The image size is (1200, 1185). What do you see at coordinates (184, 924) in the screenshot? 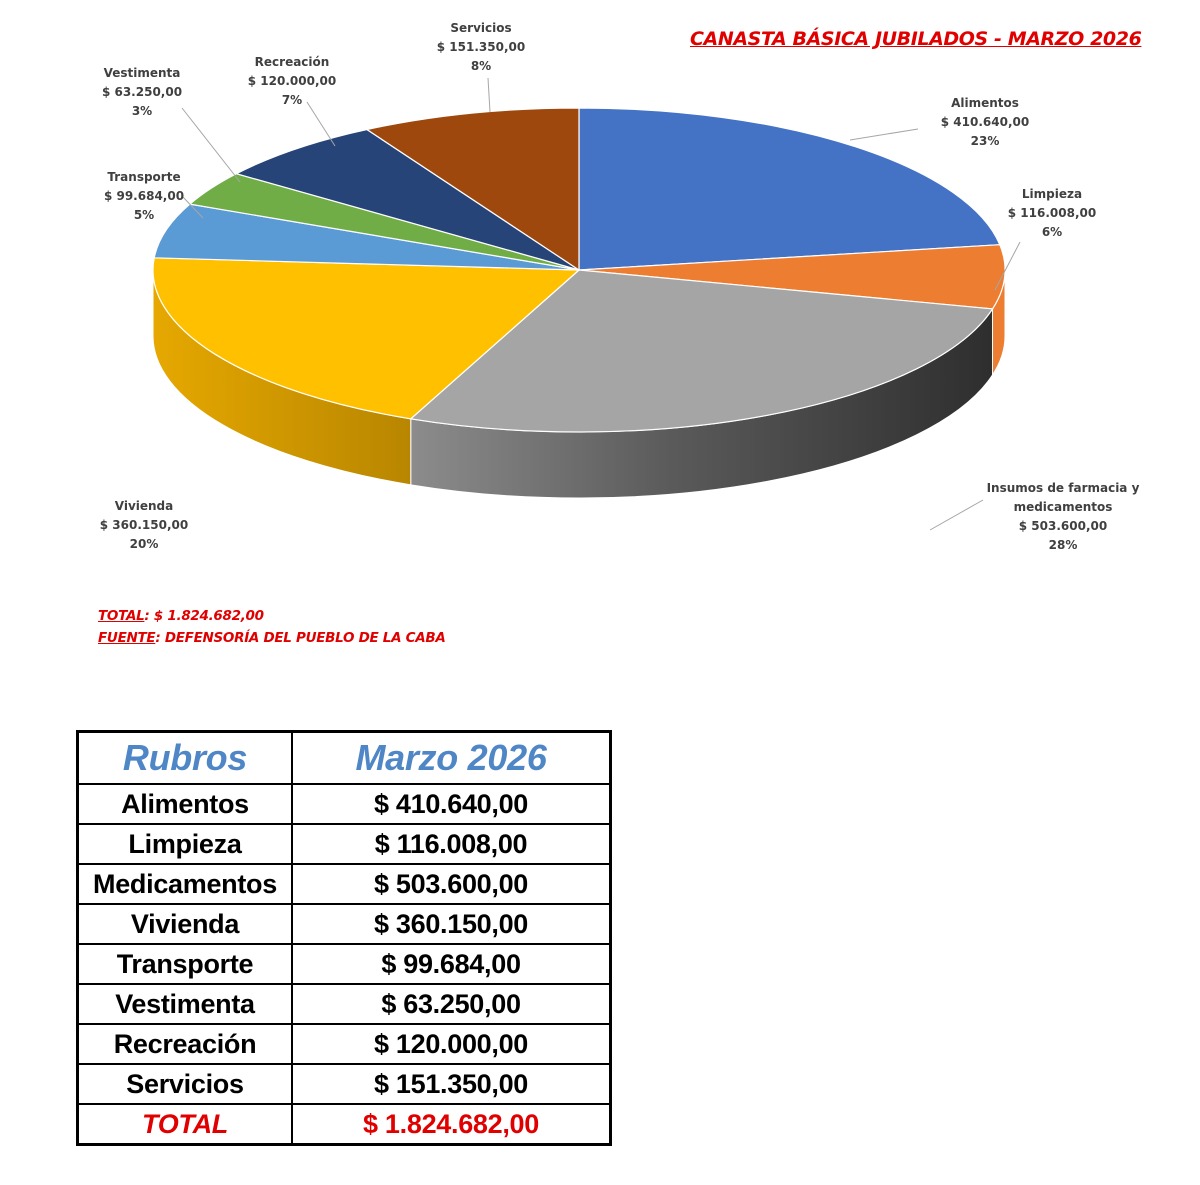
I see `row-name: Vivienda` at bounding box center [184, 924].